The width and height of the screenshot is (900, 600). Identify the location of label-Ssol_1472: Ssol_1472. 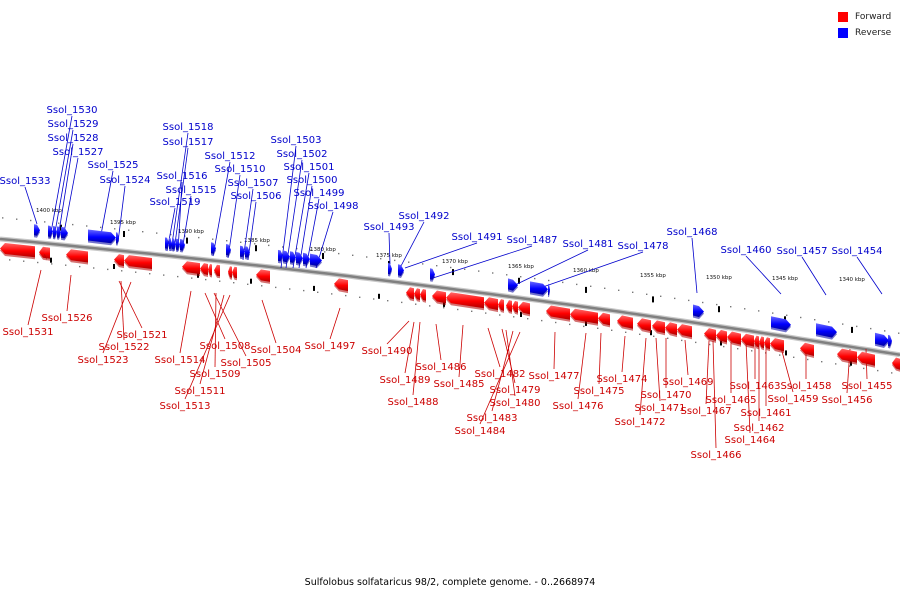
(640, 422).